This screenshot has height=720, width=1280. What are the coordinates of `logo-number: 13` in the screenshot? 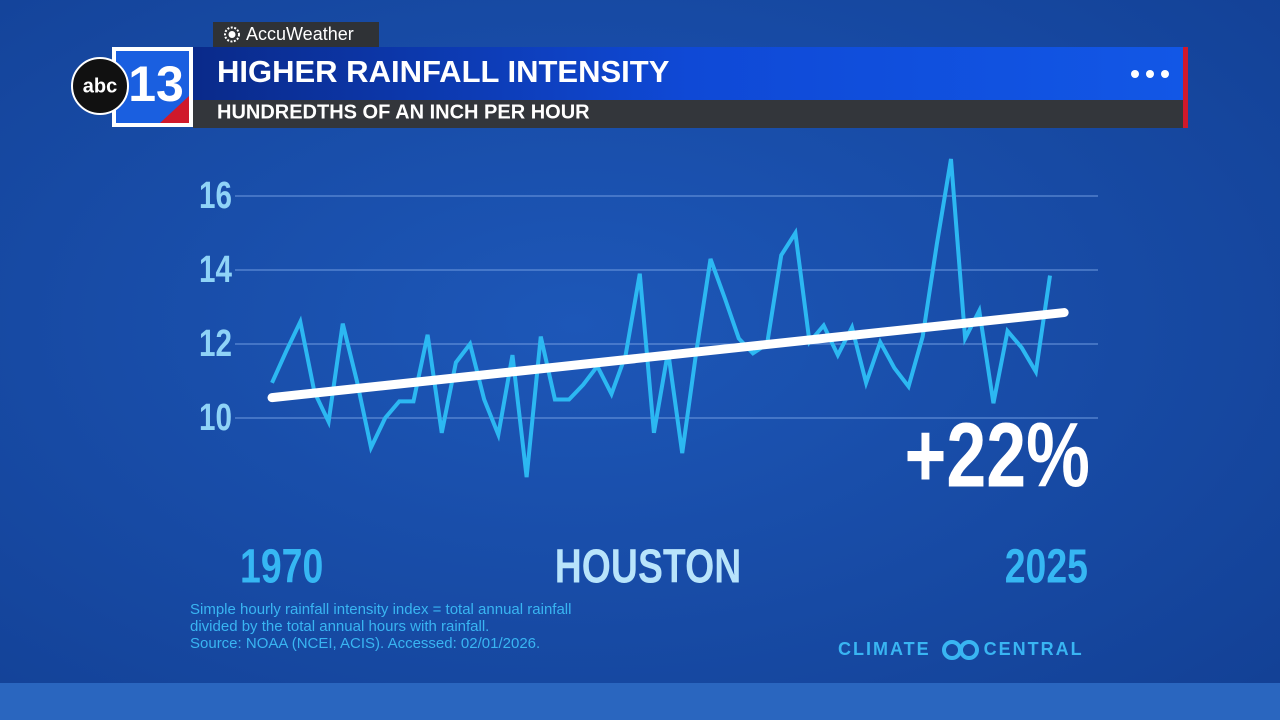 It's located at (156, 84).